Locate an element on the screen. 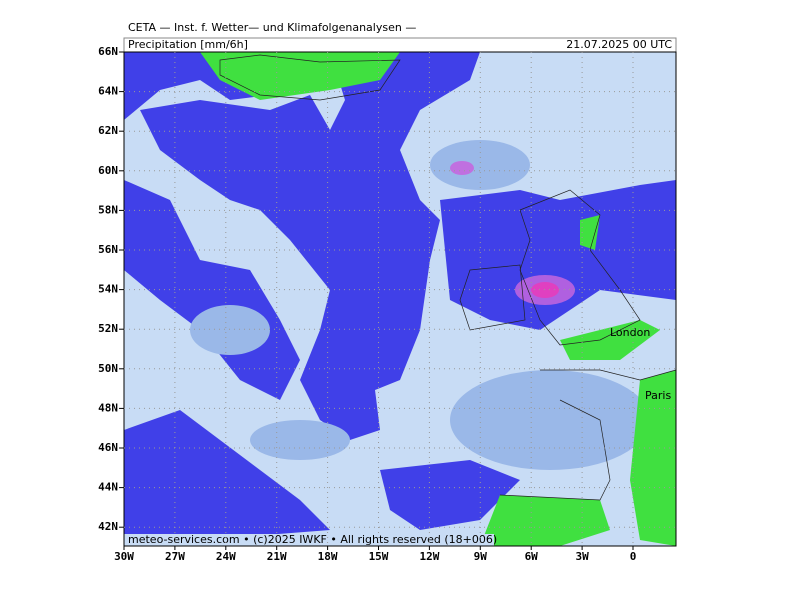 Image resolution: width=800 pixels, height=604 pixels. y-tick-label: 62N is located at coordinates (108, 130).